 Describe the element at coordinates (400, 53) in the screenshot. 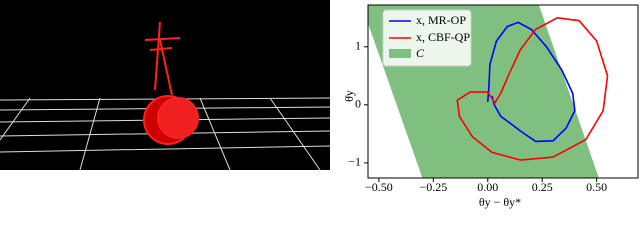

I see `legend-swatch` at that location.